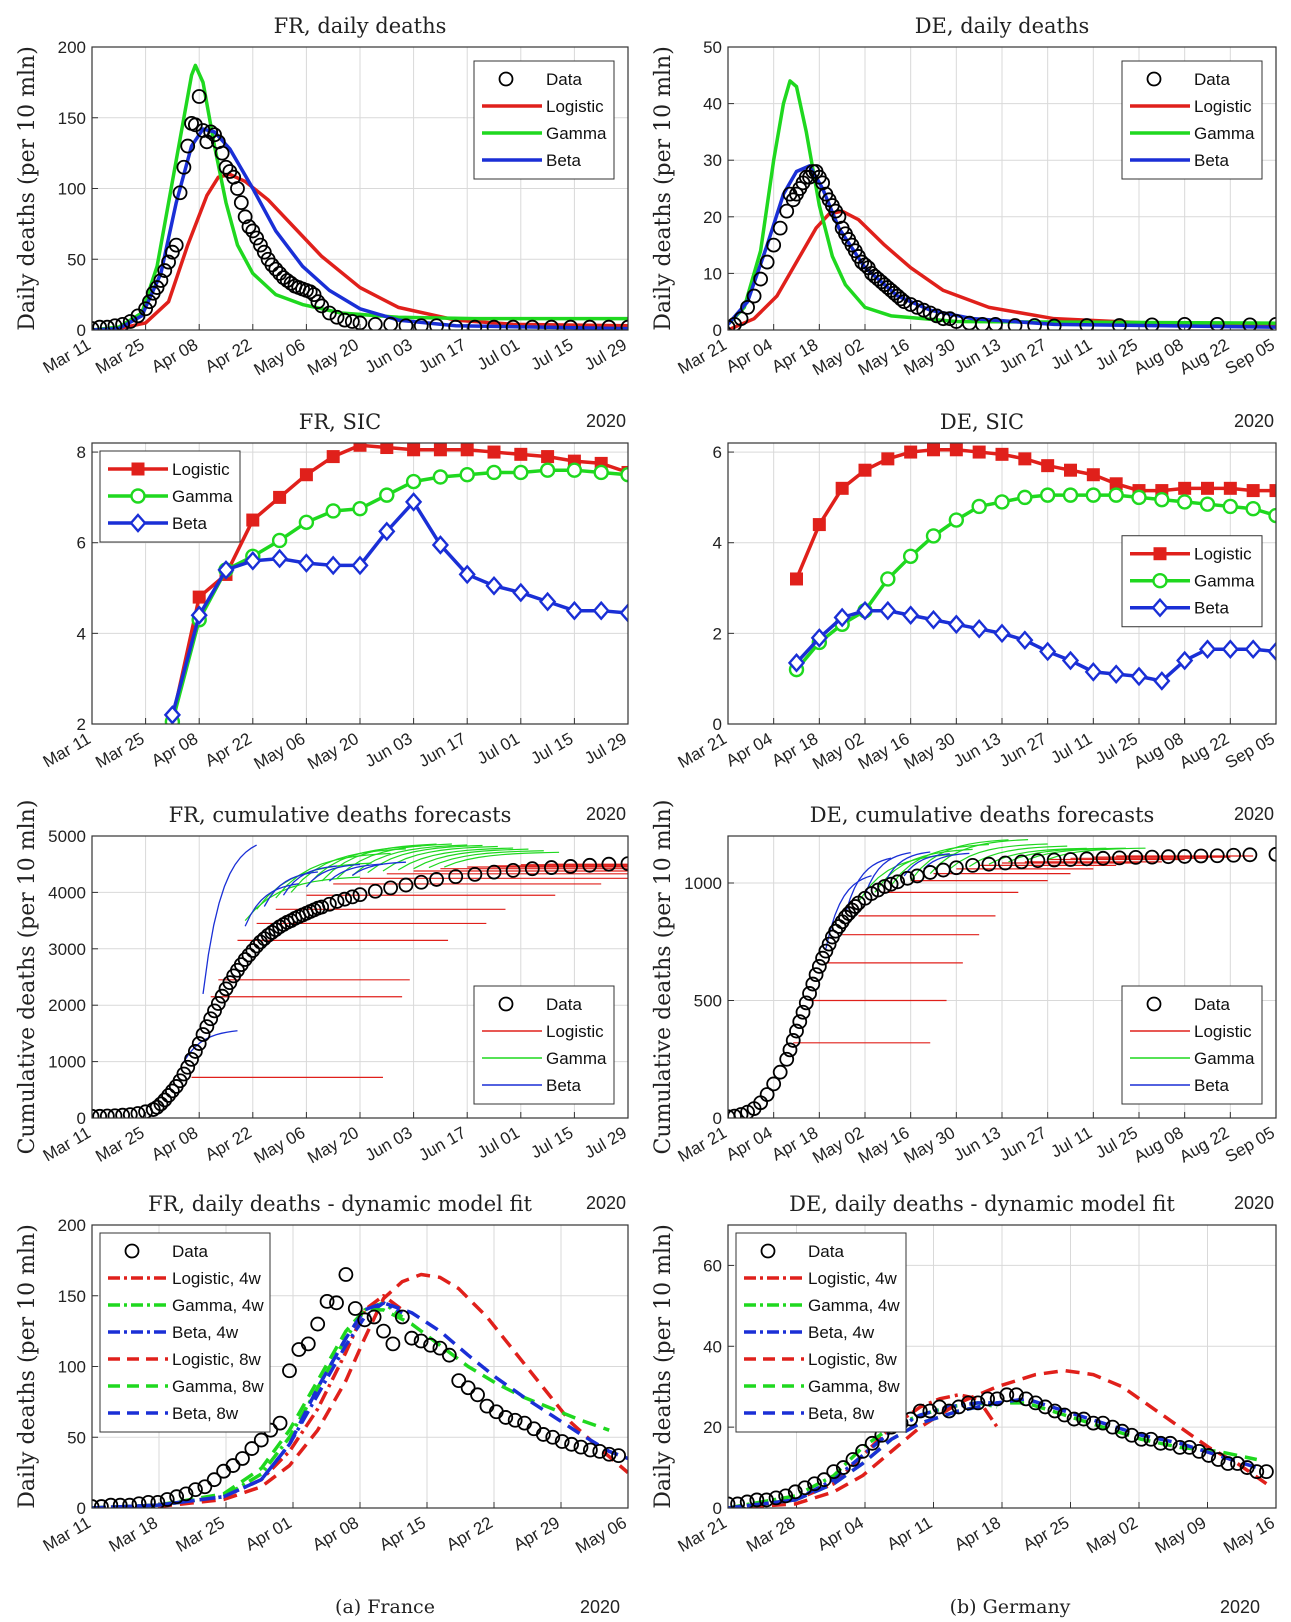 This screenshot has height=1622, width=1291. I want to click on y-tick-label: 500, so click(708, 1001).